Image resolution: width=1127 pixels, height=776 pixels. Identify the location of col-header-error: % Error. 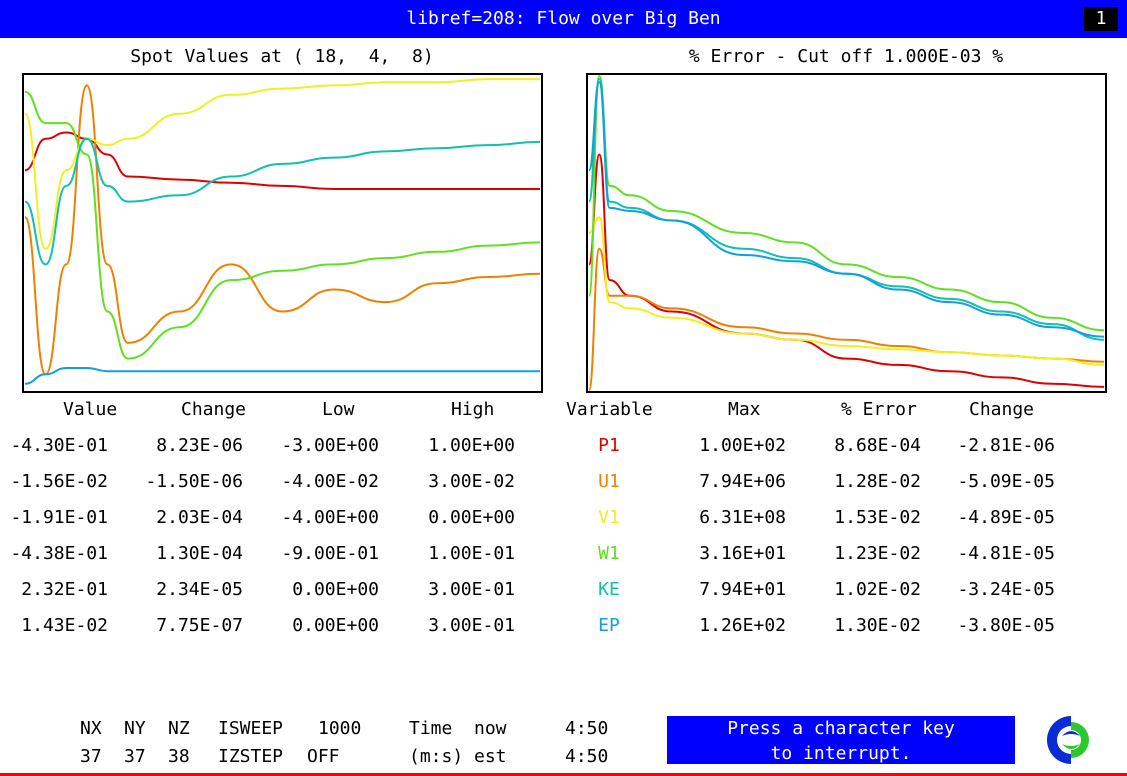
(879, 409).